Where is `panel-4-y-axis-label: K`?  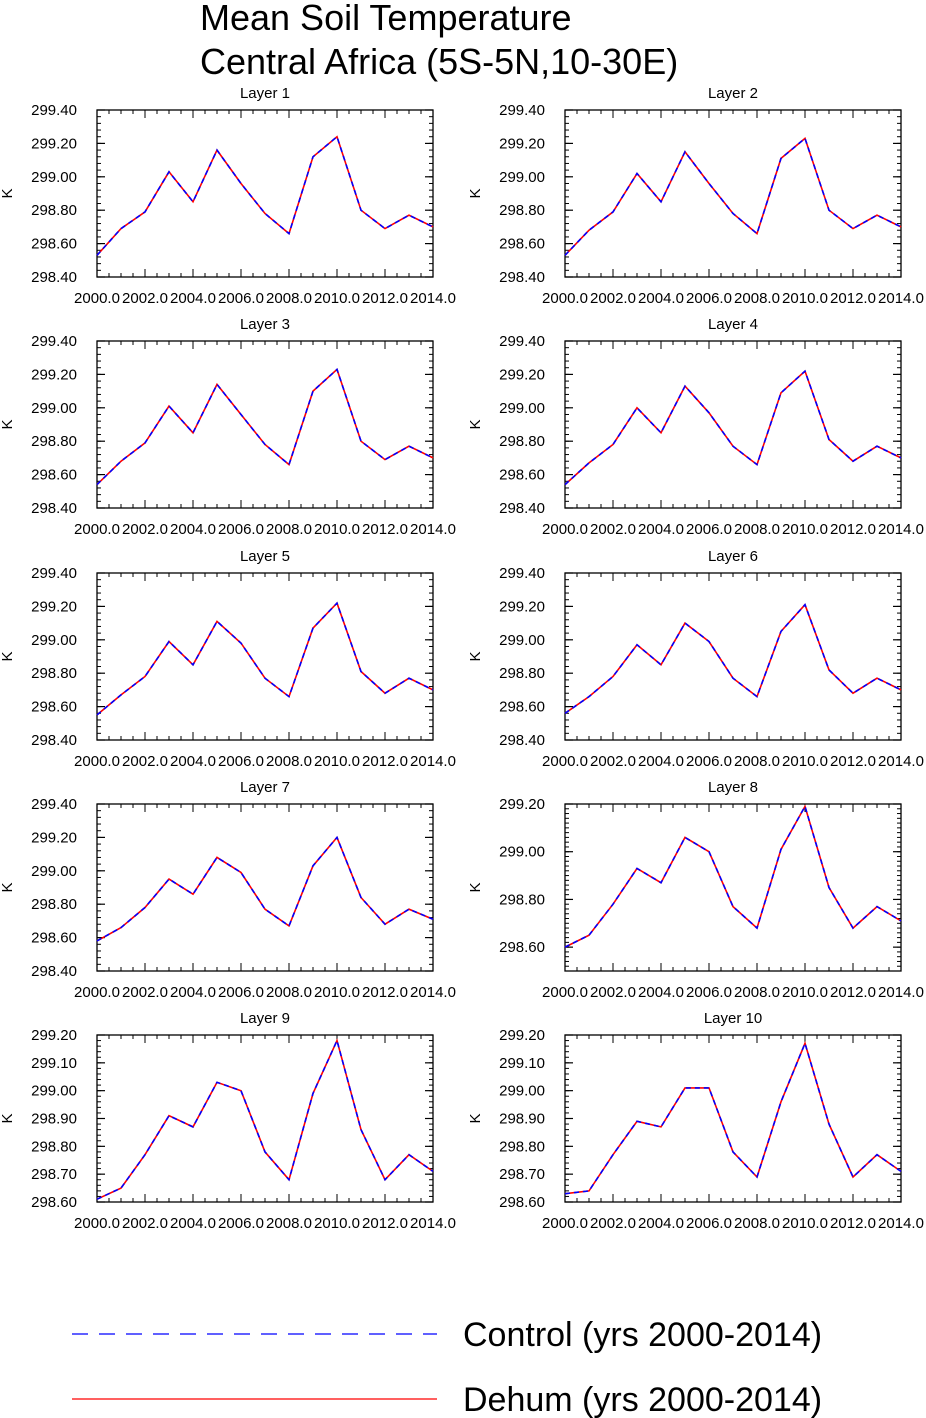 panel-4-y-axis-label: K is located at coordinates (475, 424).